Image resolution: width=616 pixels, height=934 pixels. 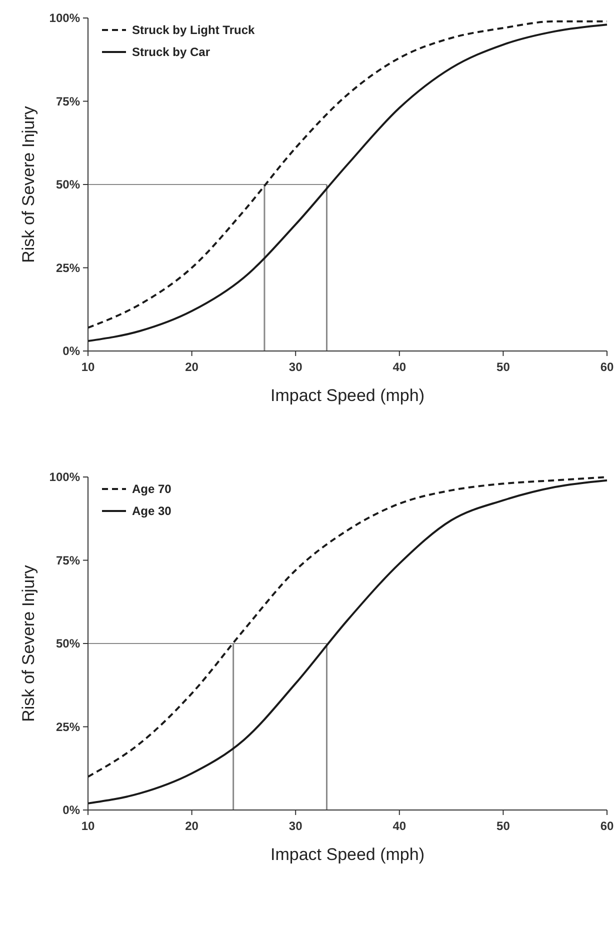 What do you see at coordinates (194, 30) in the screenshot?
I see `legend-label: Struck by Light Truck` at bounding box center [194, 30].